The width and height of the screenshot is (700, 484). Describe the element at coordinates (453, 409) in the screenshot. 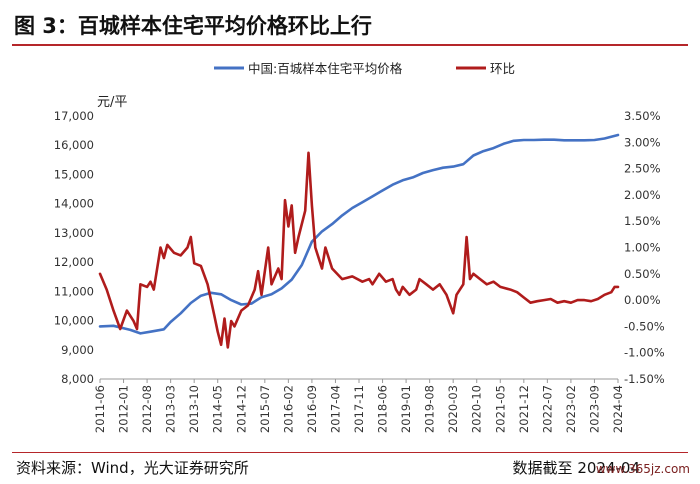

I see `x-tick-label: 2020-03` at that location.